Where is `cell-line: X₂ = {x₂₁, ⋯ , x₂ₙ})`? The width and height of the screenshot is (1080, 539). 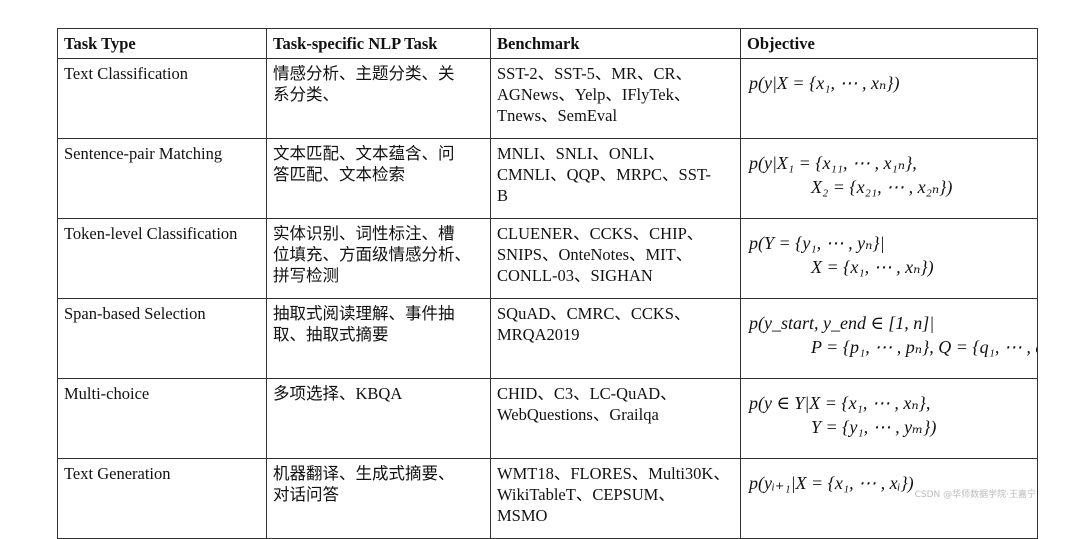 cell-line: X₂ = {x₂₁, ⋯ , x₂ₙ}) is located at coordinates (882, 187).